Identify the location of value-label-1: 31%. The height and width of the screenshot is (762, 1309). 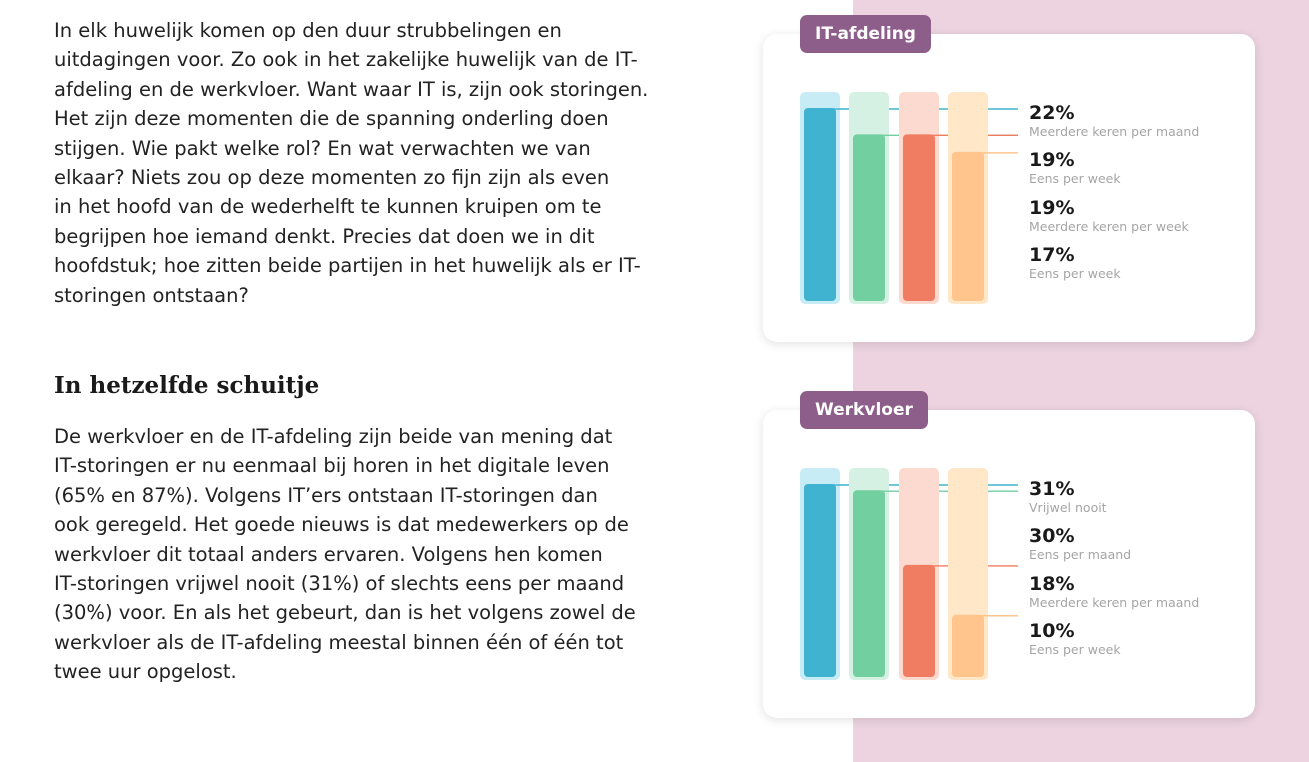
(1051, 489).